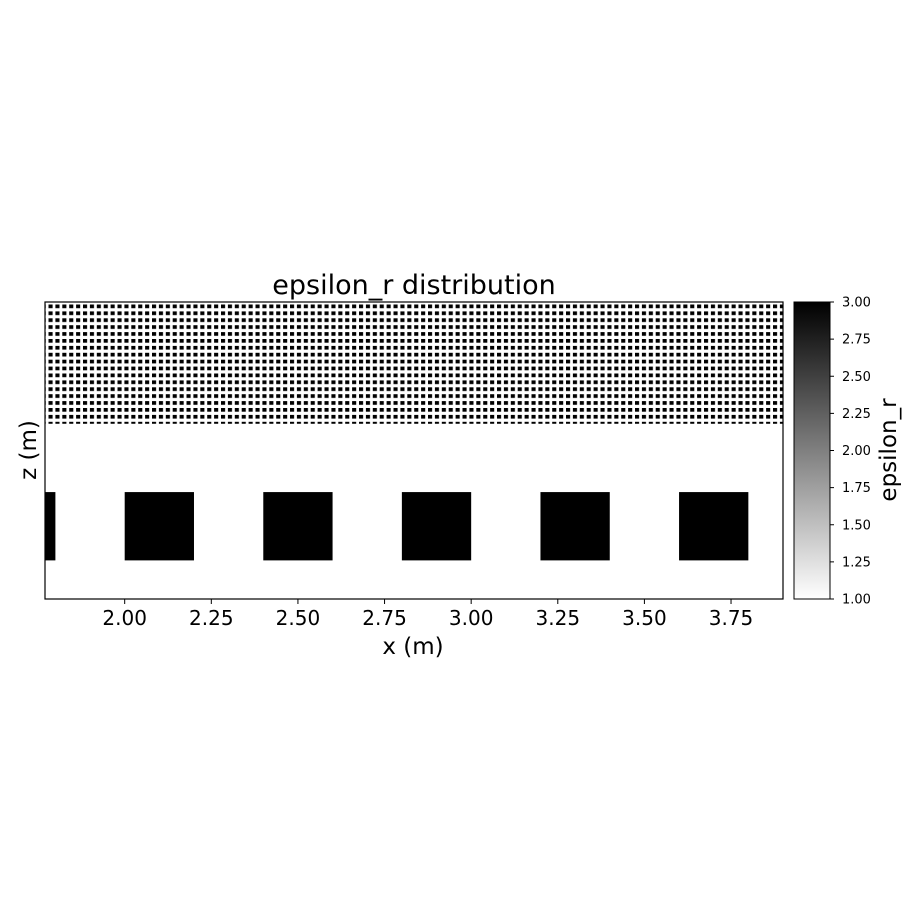 The width and height of the screenshot is (916, 901). What do you see at coordinates (812, 450) in the screenshot?
I see `colorbar` at bounding box center [812, 450].